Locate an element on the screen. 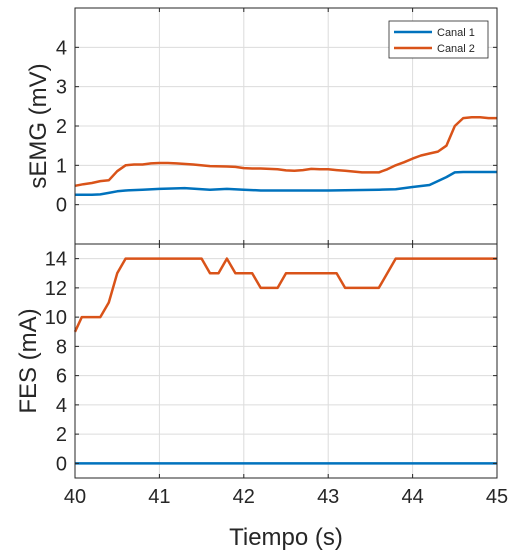 The image size is (516, 558). fes-xtick-label-42: 42 is located at coordinates (244, 497).